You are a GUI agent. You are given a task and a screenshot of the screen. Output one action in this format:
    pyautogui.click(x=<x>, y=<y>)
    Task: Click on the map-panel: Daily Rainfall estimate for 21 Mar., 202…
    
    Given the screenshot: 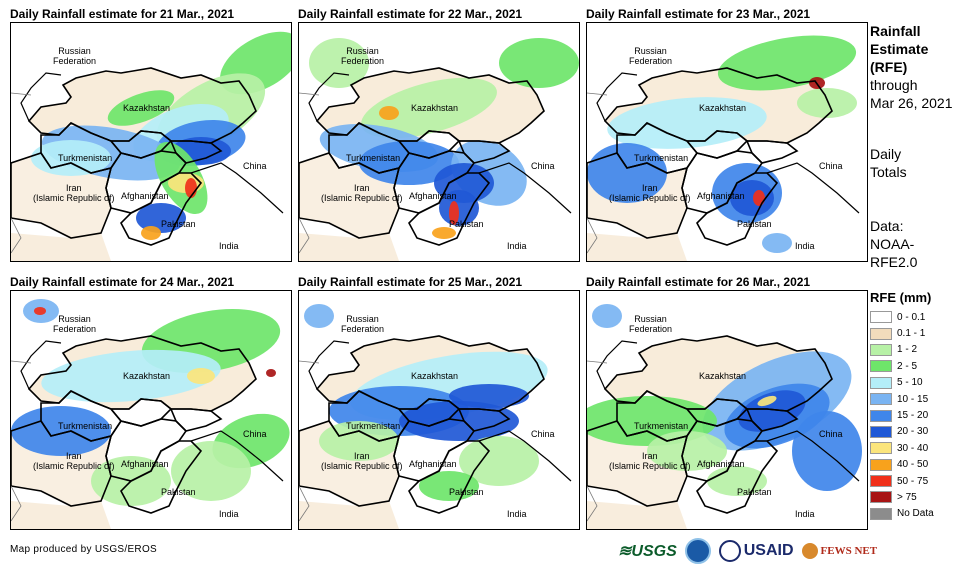 What is the action you would take?
    pyautogui.click(x=151, y=134)
    